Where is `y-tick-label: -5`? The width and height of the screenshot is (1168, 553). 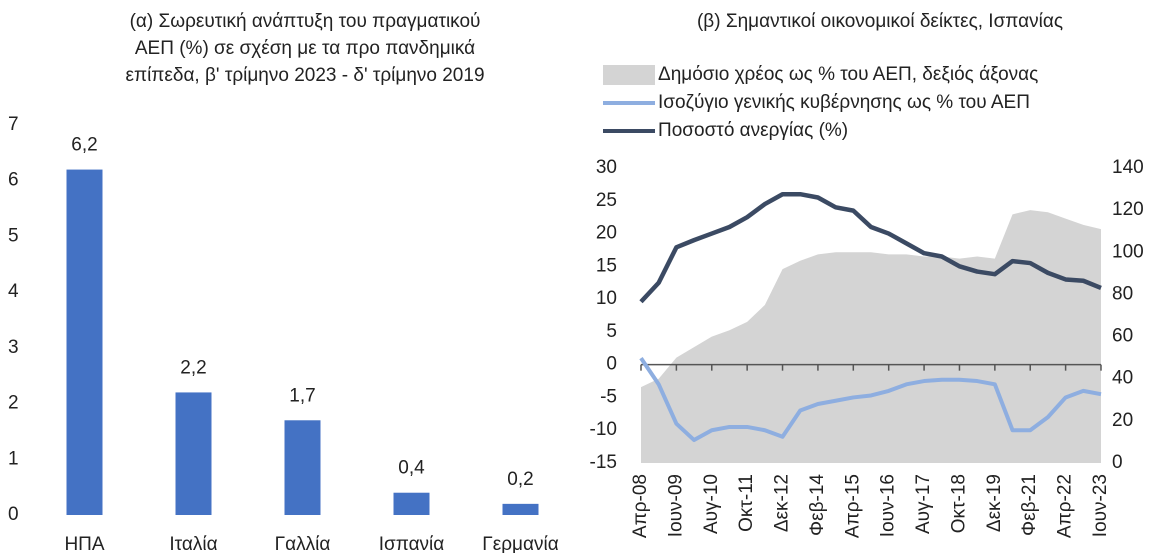 y-tick-label: -5 is located at coordinates (608, 396).